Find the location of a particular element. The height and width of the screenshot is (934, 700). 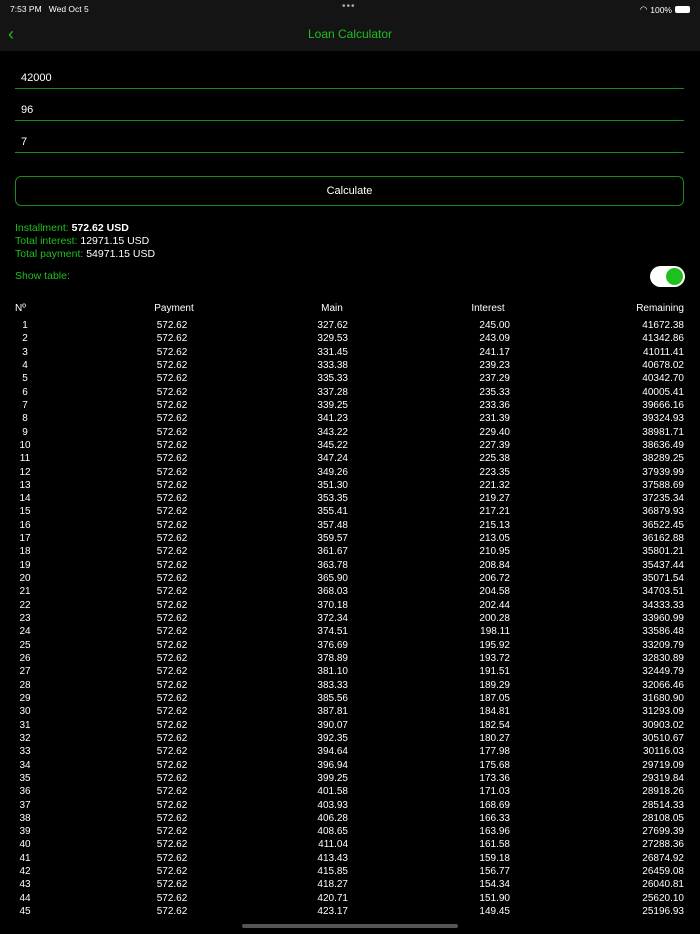

cell-main: 376.69 is located at coordinates (332, 645).